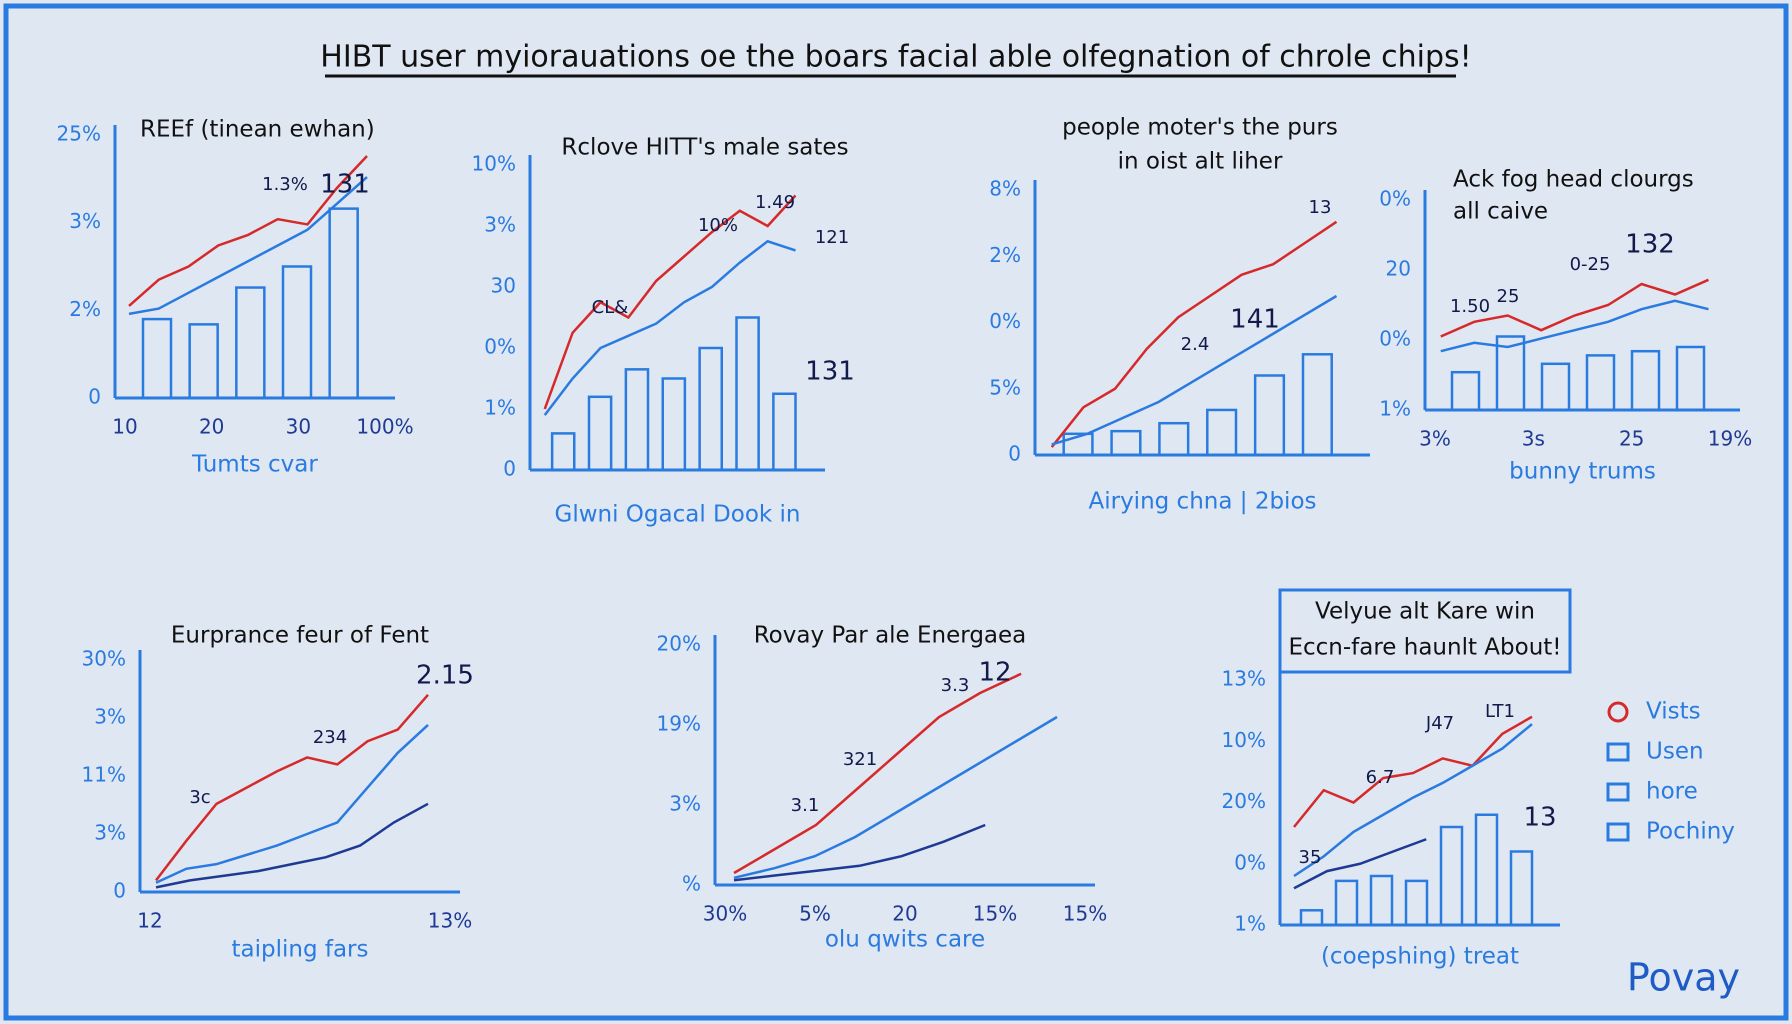 Image resolution: width=1792 pixels, height=1024 pixels. I want to click on y-label: 13%, so click(1244, 679).